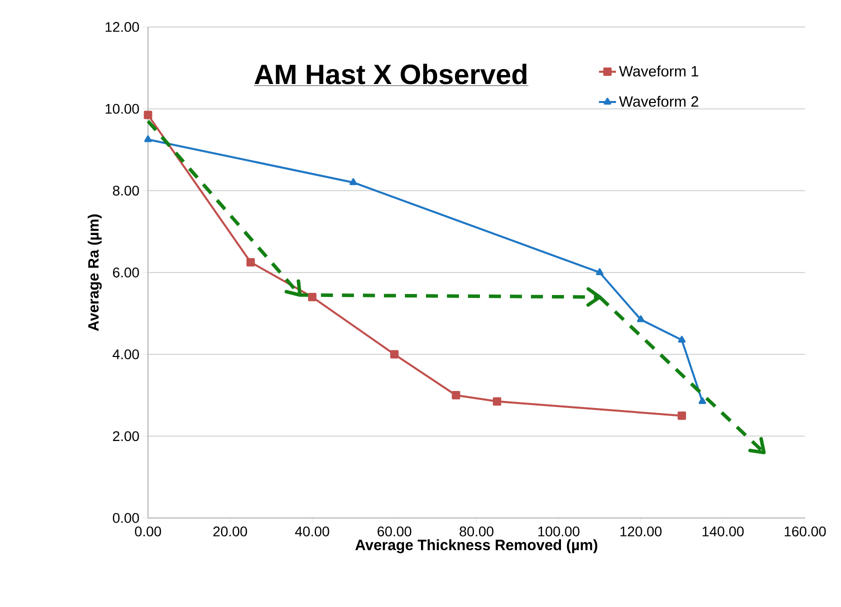 The image size is (841, 607). Describe the element at coordinates (122, 27) in the screenshot. I see `y-tick-label: 12.00` at that location.